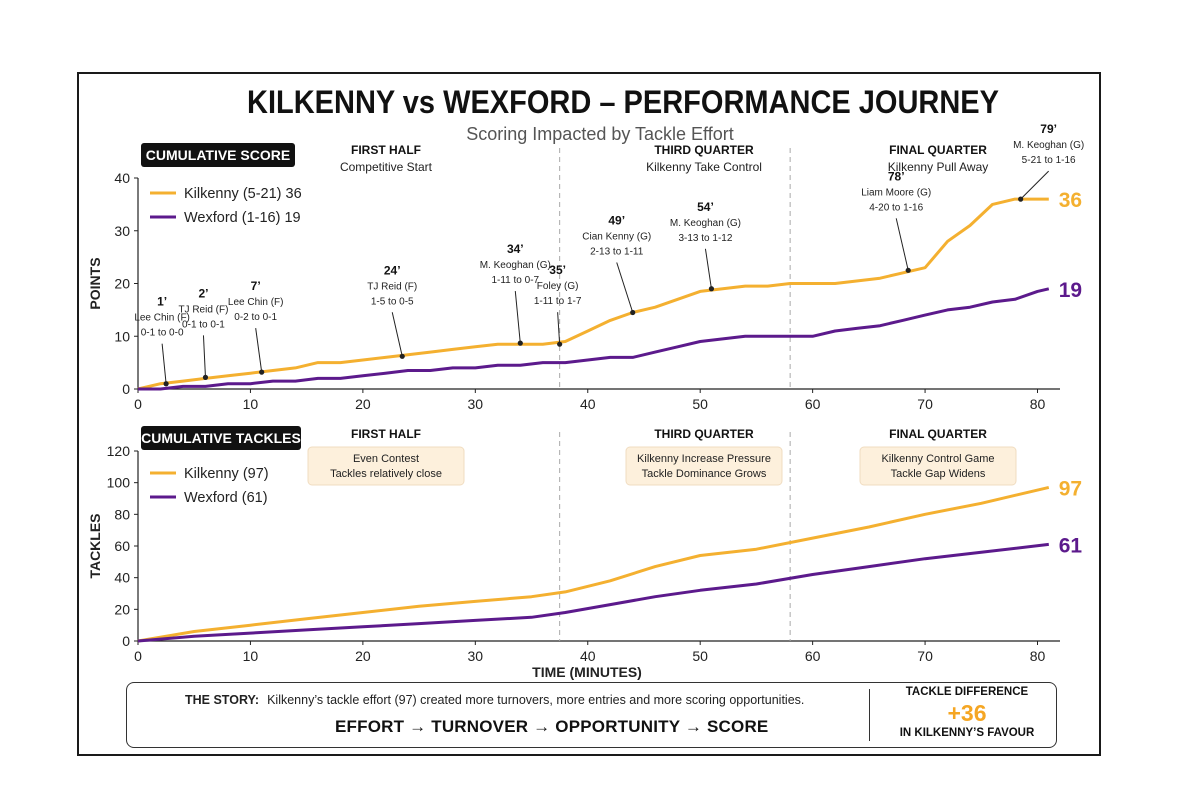  I want to click on annotation-score: 1-11 to 0-7, so click(515, 280).